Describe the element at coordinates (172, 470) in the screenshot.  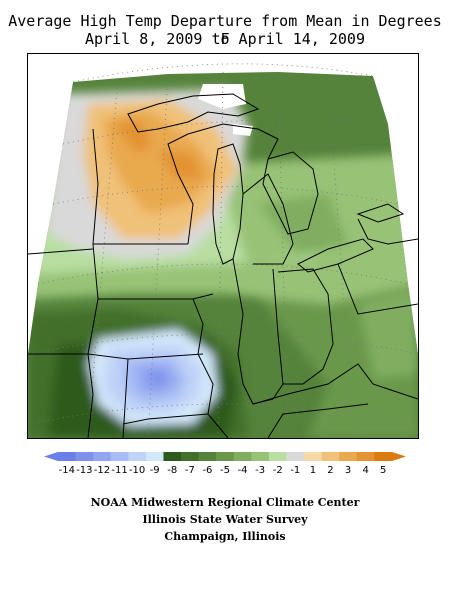
I see `legend-tick-label: -8` at that location.